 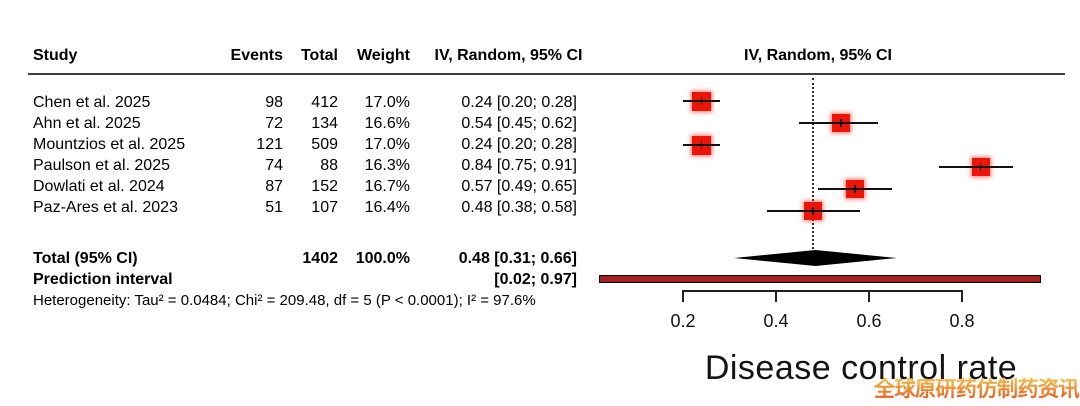 I want to click on prediction-interval-bar, so click(x=820, y=279).